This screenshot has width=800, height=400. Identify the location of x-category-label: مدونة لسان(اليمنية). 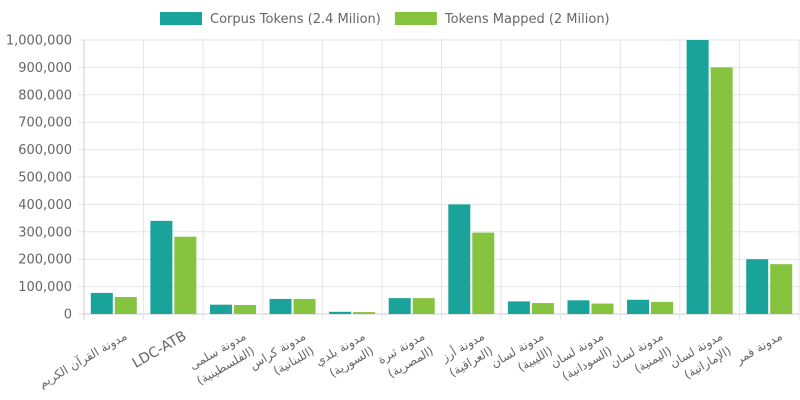
(640, 352).